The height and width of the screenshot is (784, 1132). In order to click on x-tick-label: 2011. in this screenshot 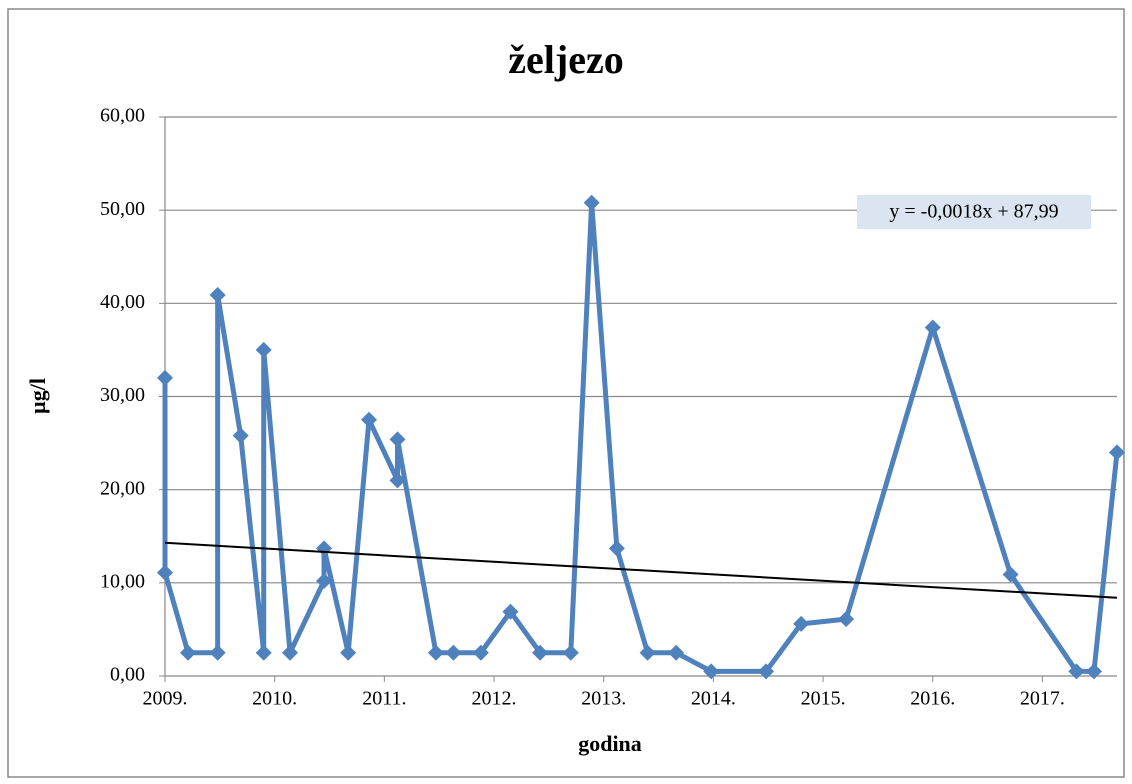, I will do `click(384, 699)`.